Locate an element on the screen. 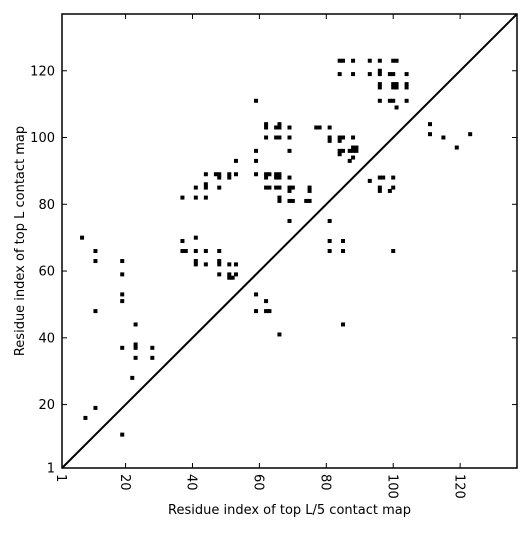 This screenshot has height=535, width=531. x-tick-label: 100 is located at coordinates (391, 486).